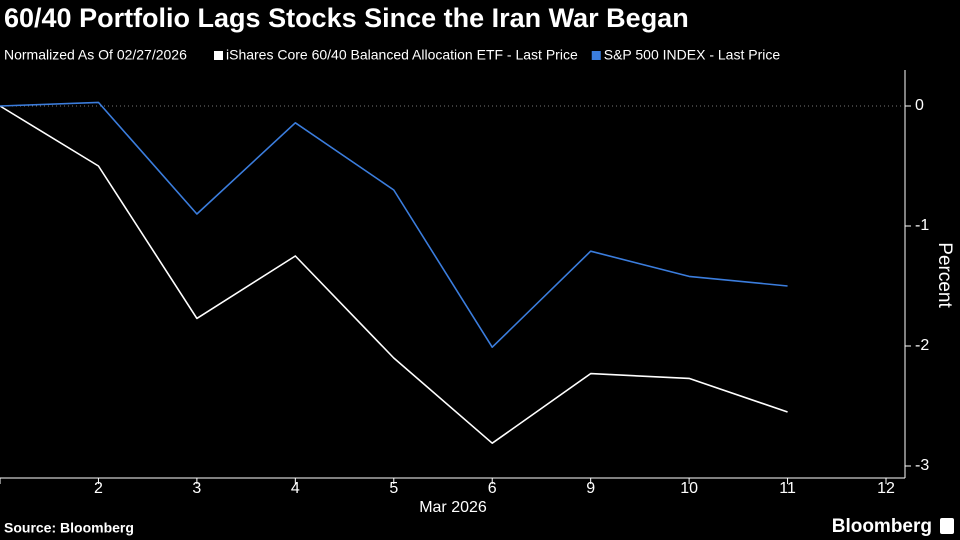 The height and width of the screenshot is (540, 960). I want to click on x-tick-label: 10, so click(689, 488).